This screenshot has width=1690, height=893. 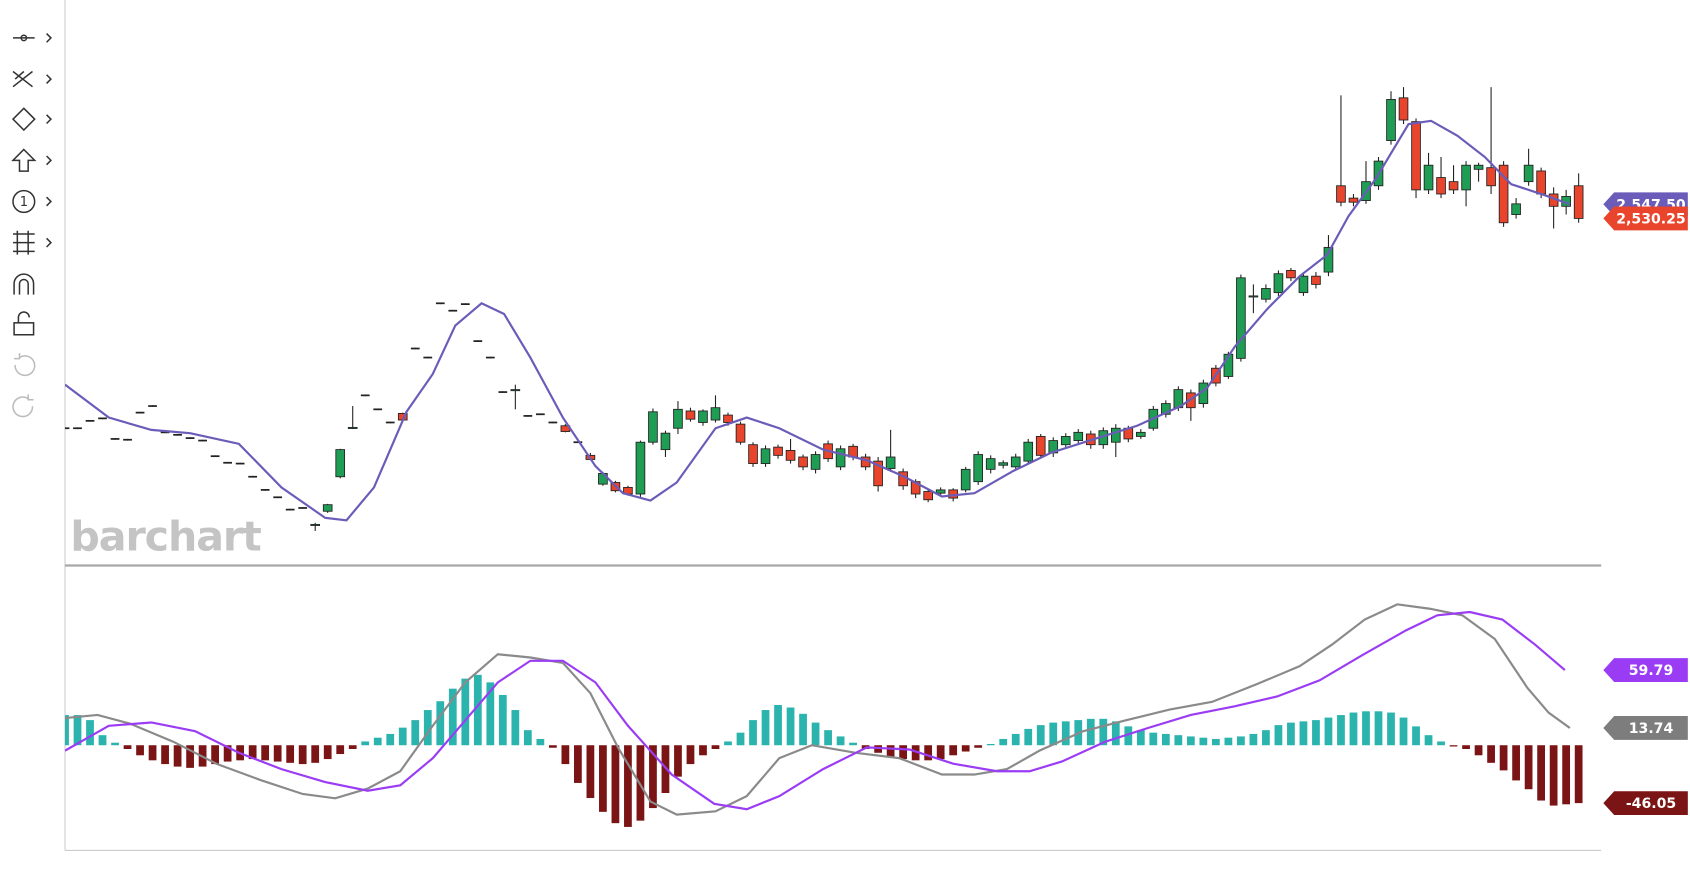 What do you see at coordinates (32, 242) in the screenshot?
I see `fib-tool` at bounding box center [32, 242].